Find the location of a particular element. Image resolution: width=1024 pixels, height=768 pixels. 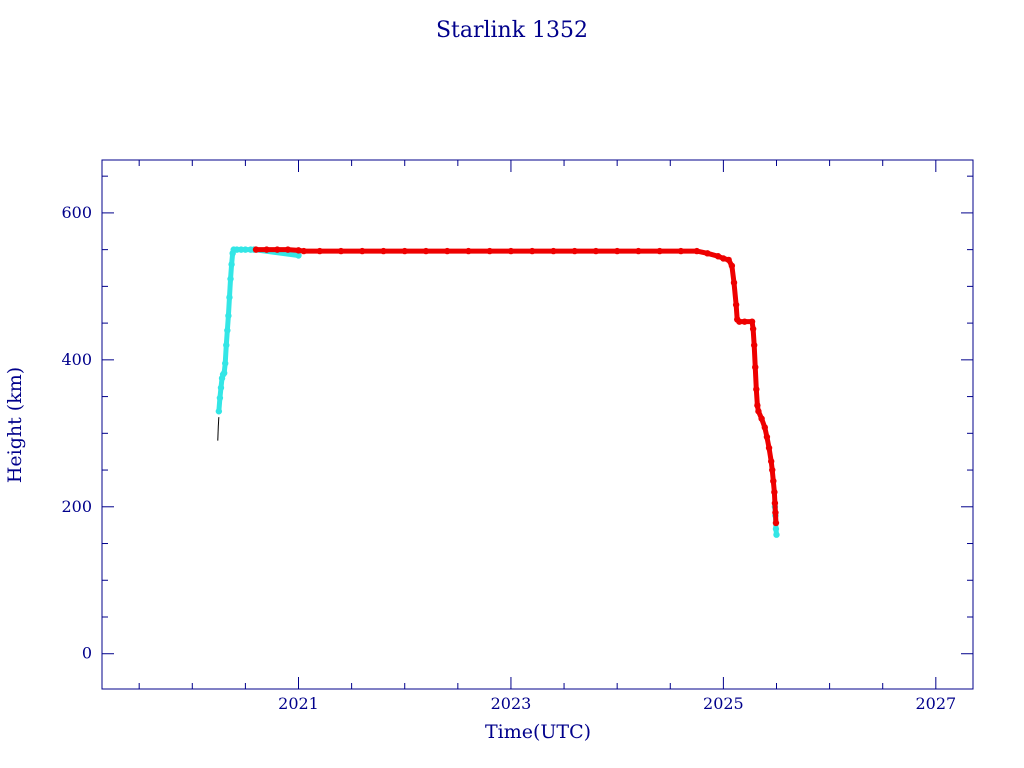

y-tick-label: 400 is located at coordinates (76, 359).